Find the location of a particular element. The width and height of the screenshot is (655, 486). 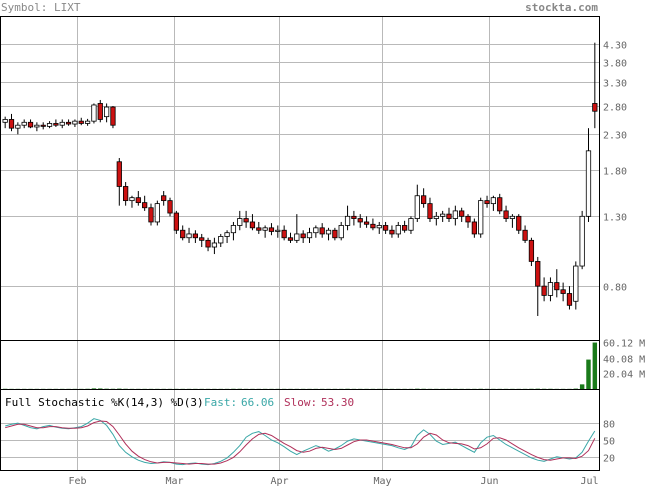

price-tick-label: 0.80 is located at coordinates (615, 288).